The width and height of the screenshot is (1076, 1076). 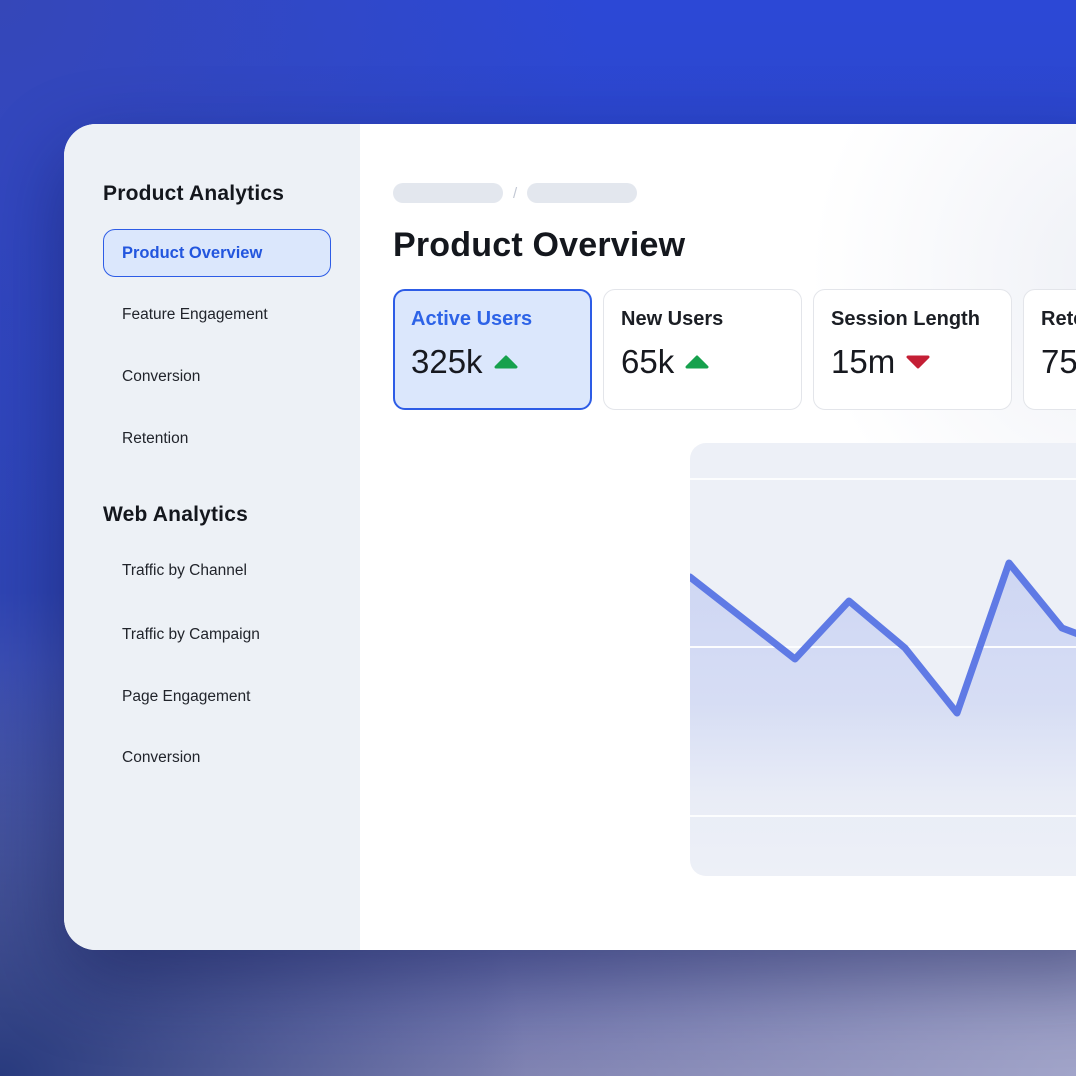 I want to click on sidebar-heading-product-analytics: Product Analytics, so click(x=194, y=193).